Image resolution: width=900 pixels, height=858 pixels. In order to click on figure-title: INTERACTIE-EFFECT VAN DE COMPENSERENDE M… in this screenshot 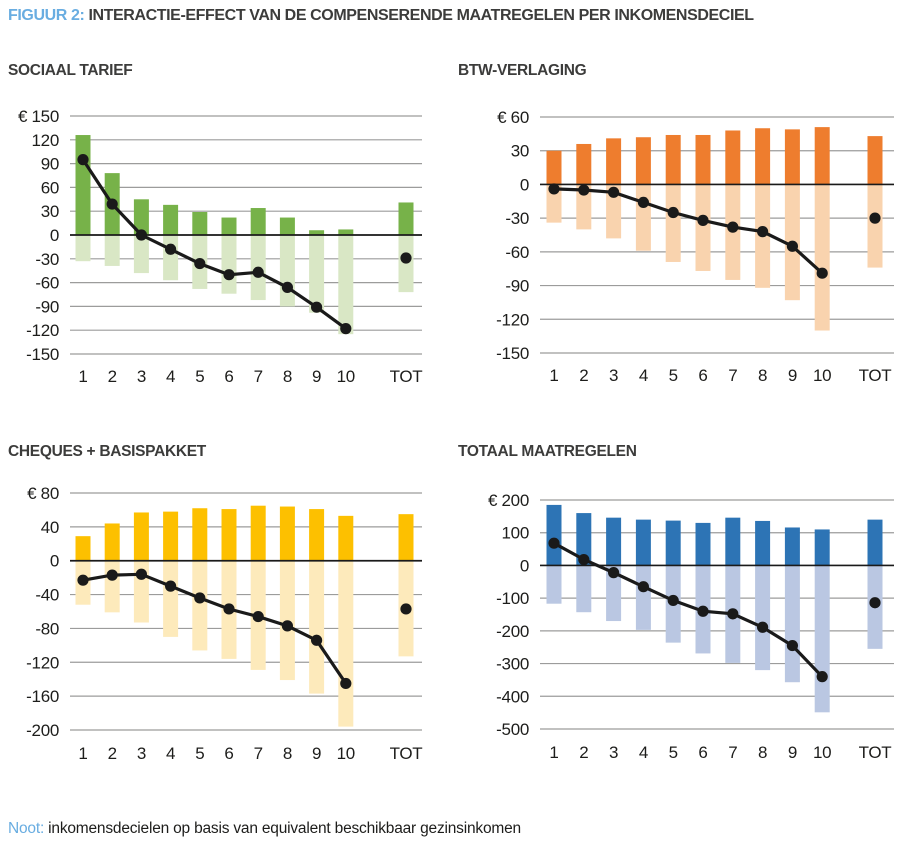, I will do `click(421, 15)`.